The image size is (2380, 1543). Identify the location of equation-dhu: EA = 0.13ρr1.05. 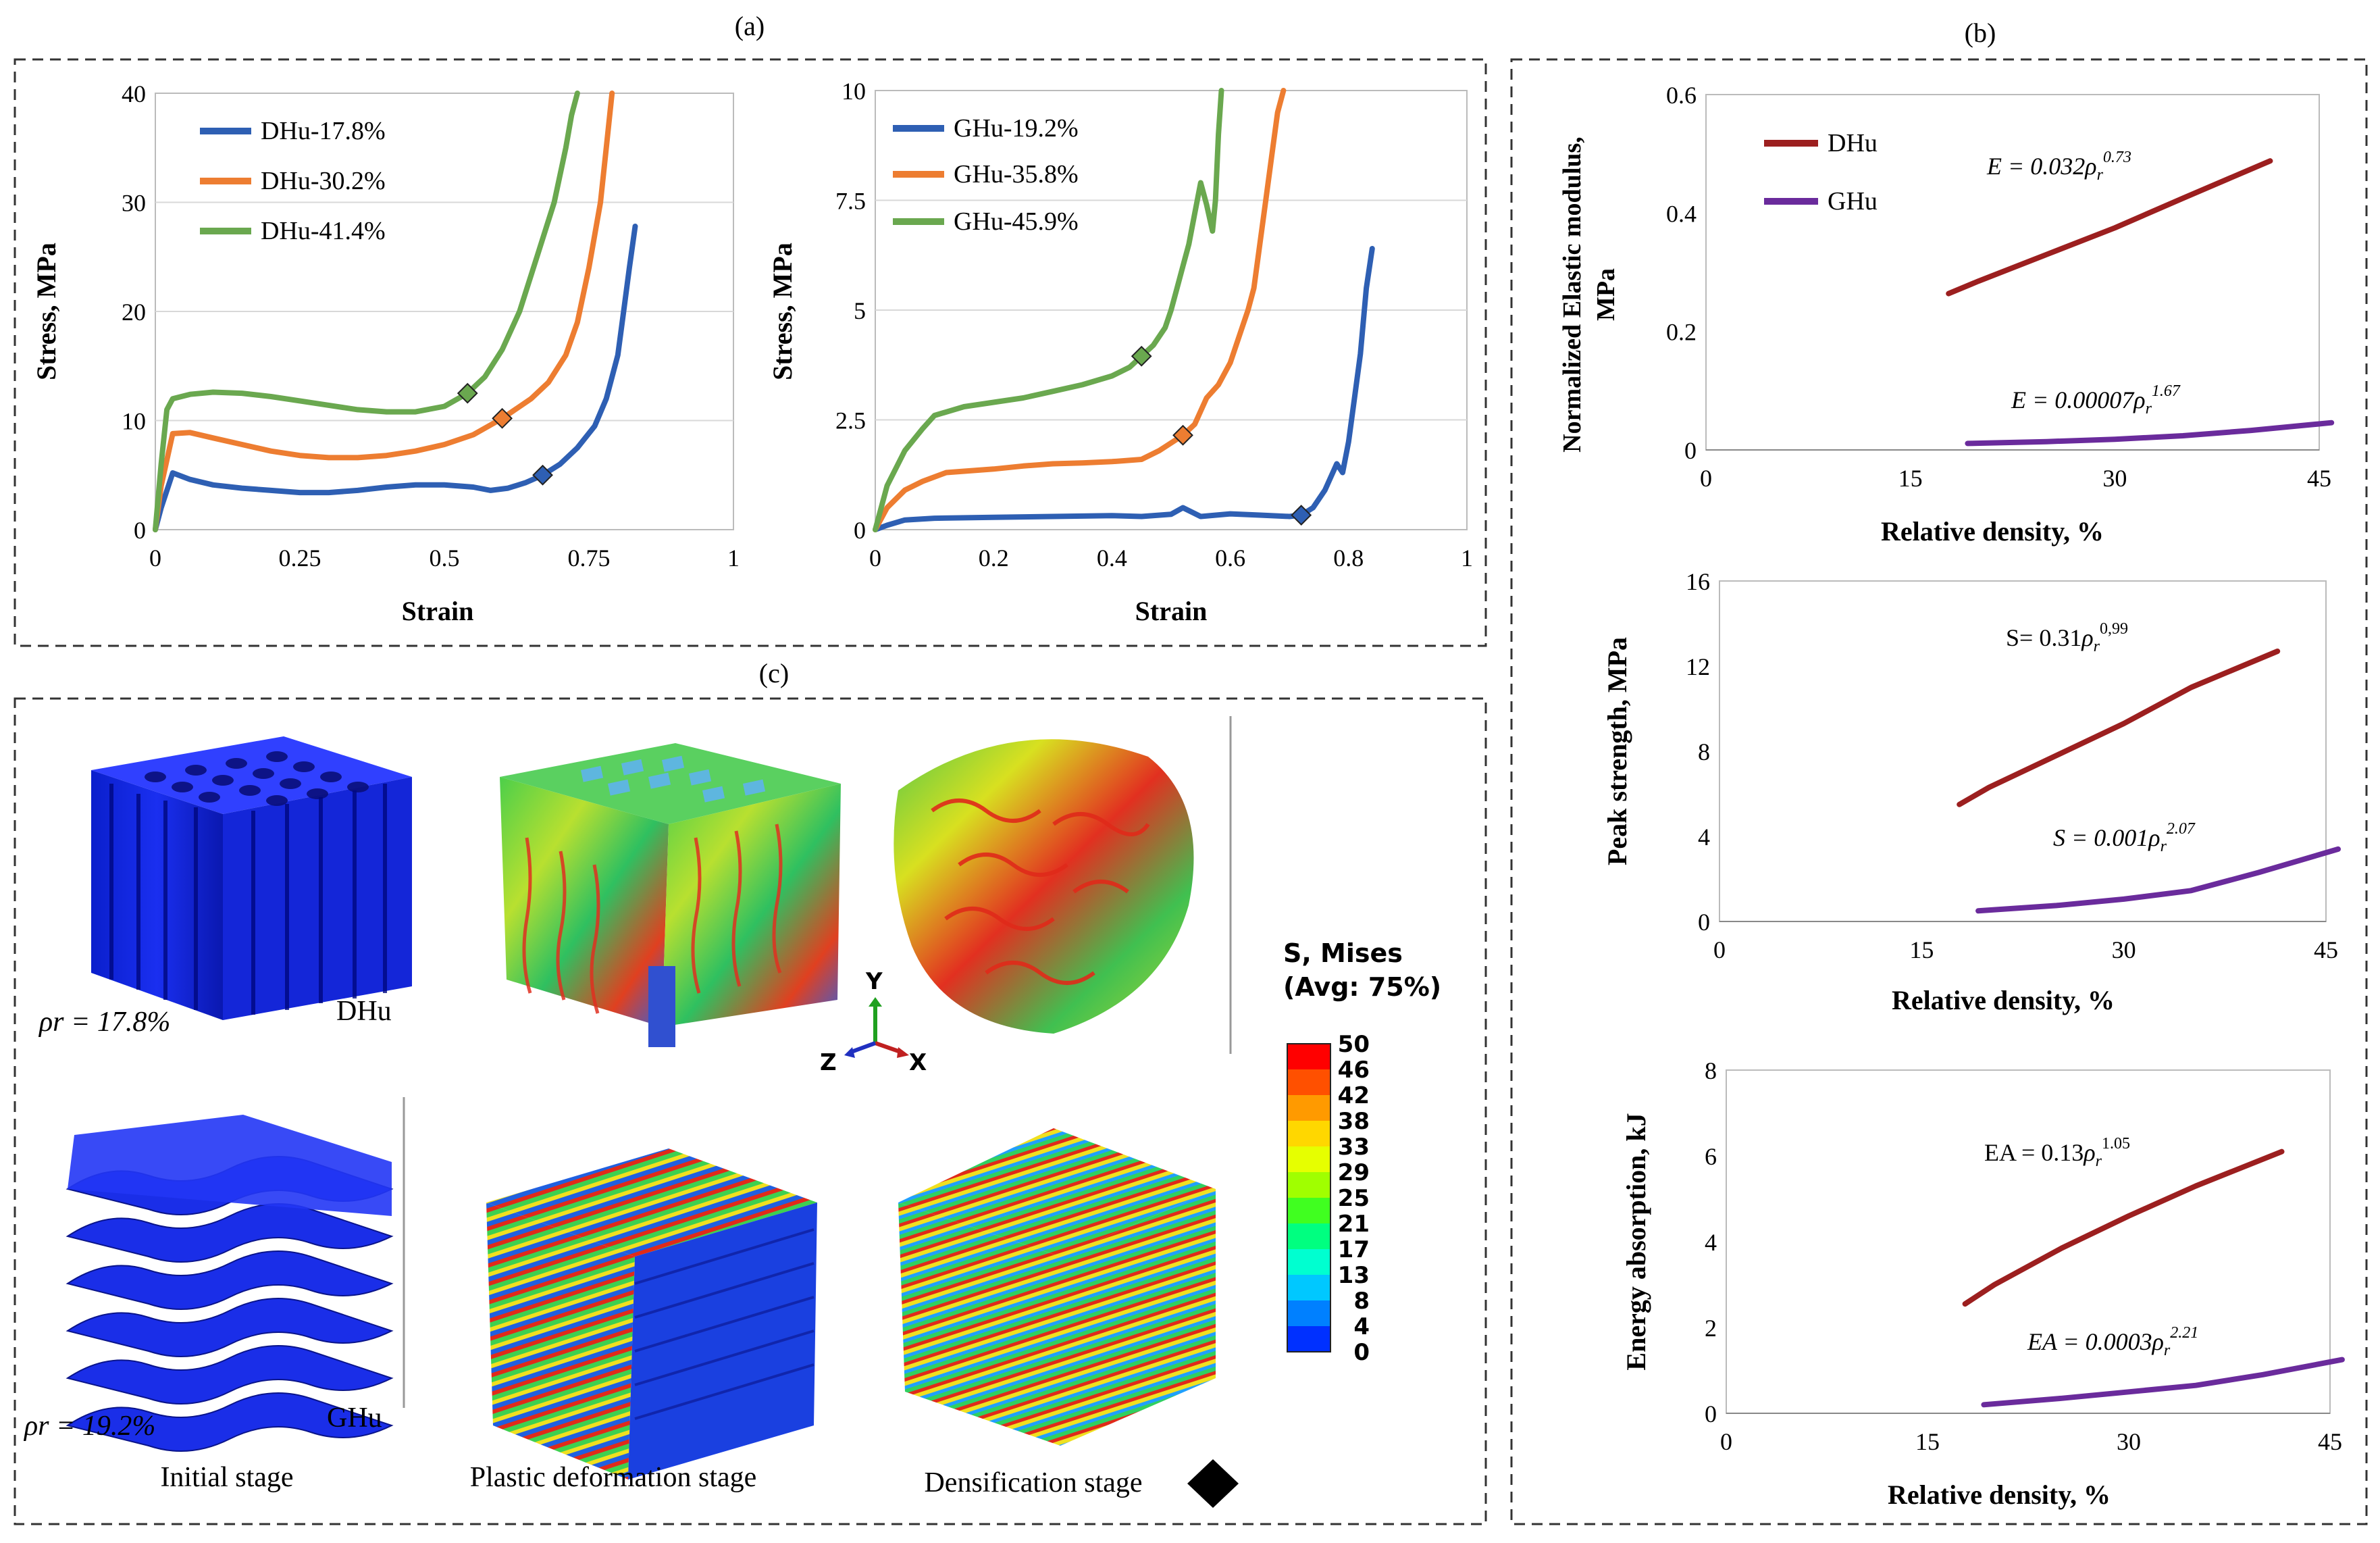
(2057, 1152).